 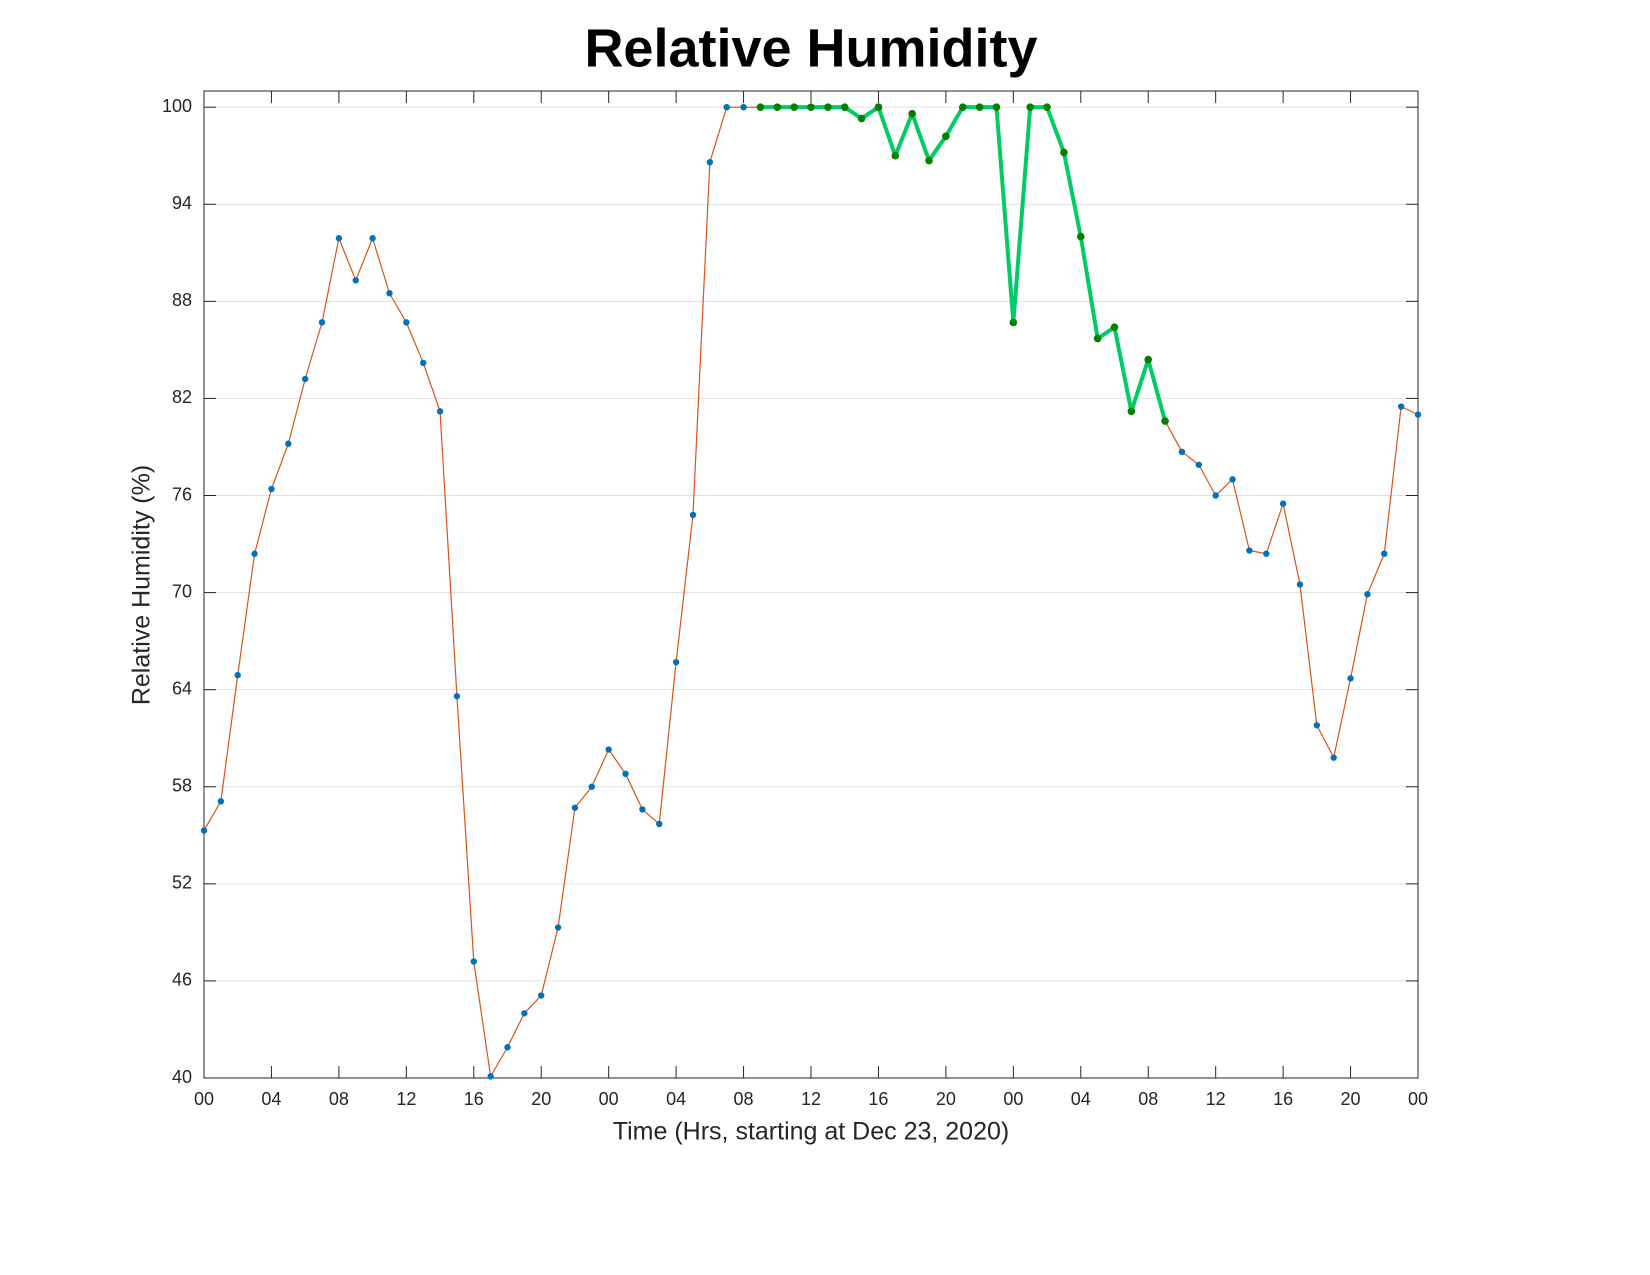 I want to click on y-tick-label: 40, so click(x=182, y=1077).